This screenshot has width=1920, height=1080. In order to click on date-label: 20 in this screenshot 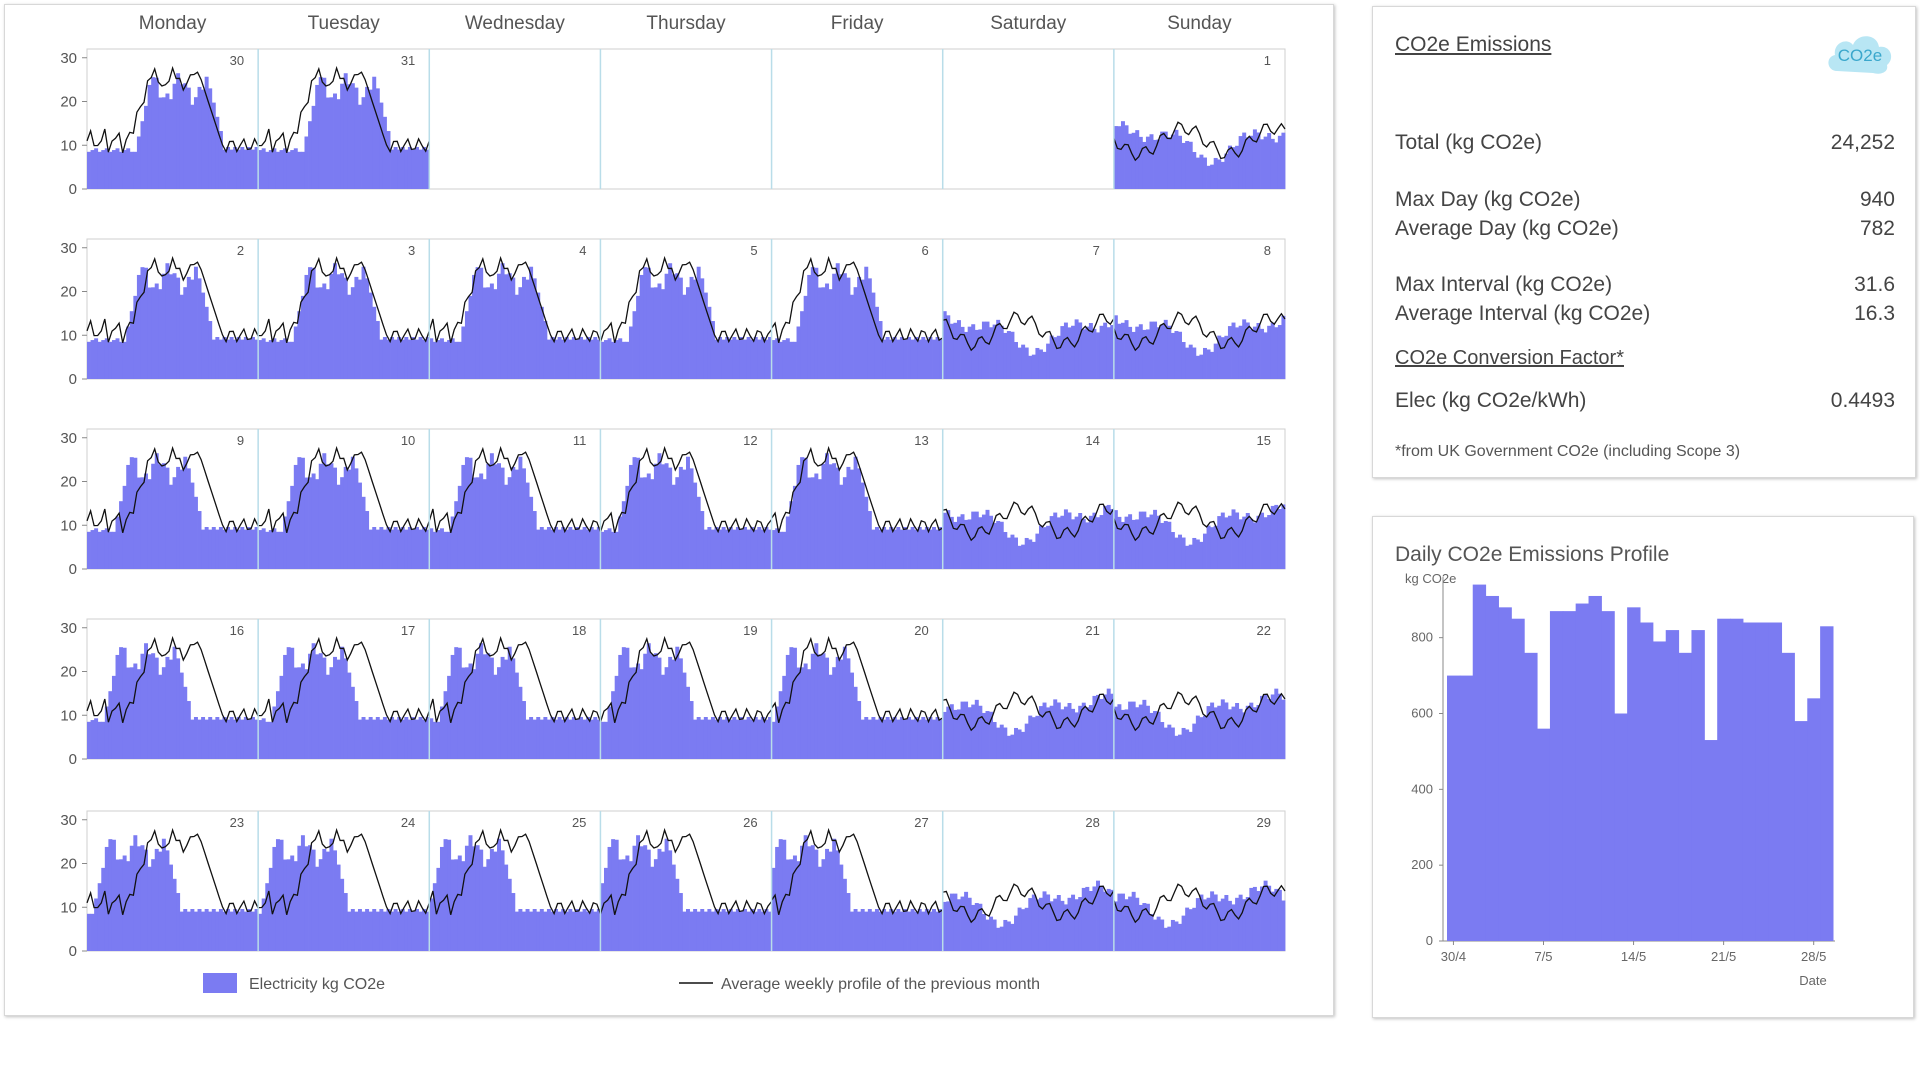, I will do `click(921, 630)`.